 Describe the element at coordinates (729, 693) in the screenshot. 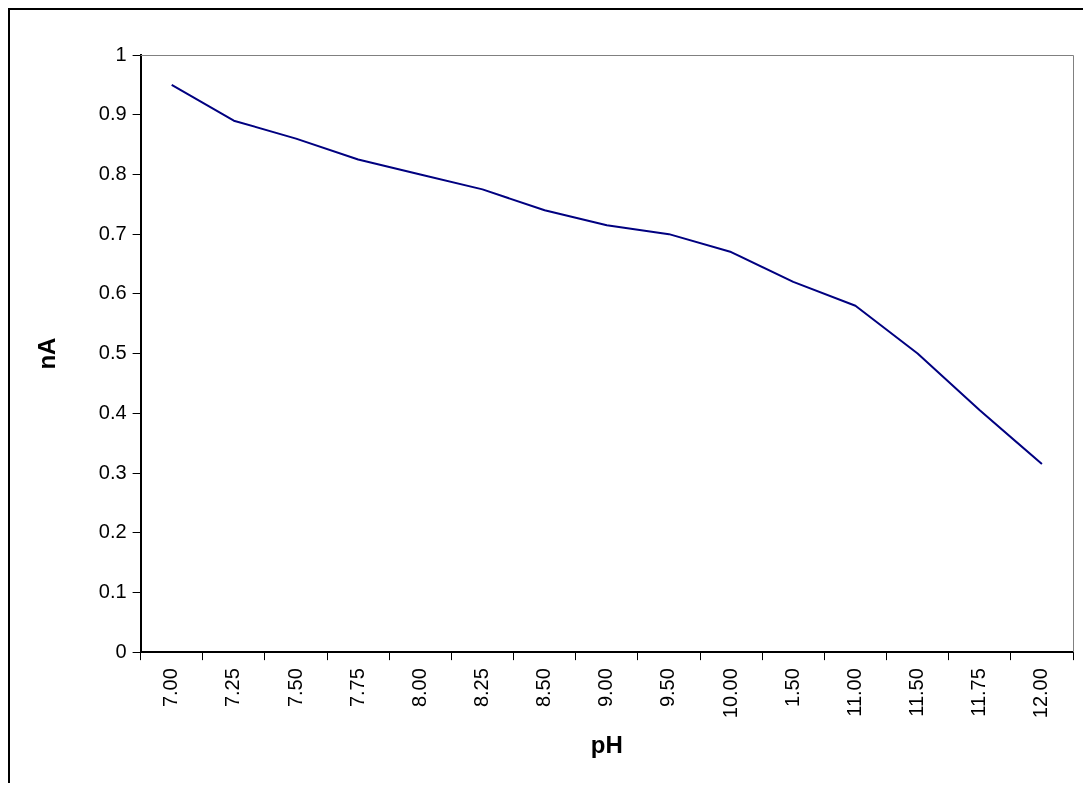

I see `x-tick-label: 10.00` at that location.